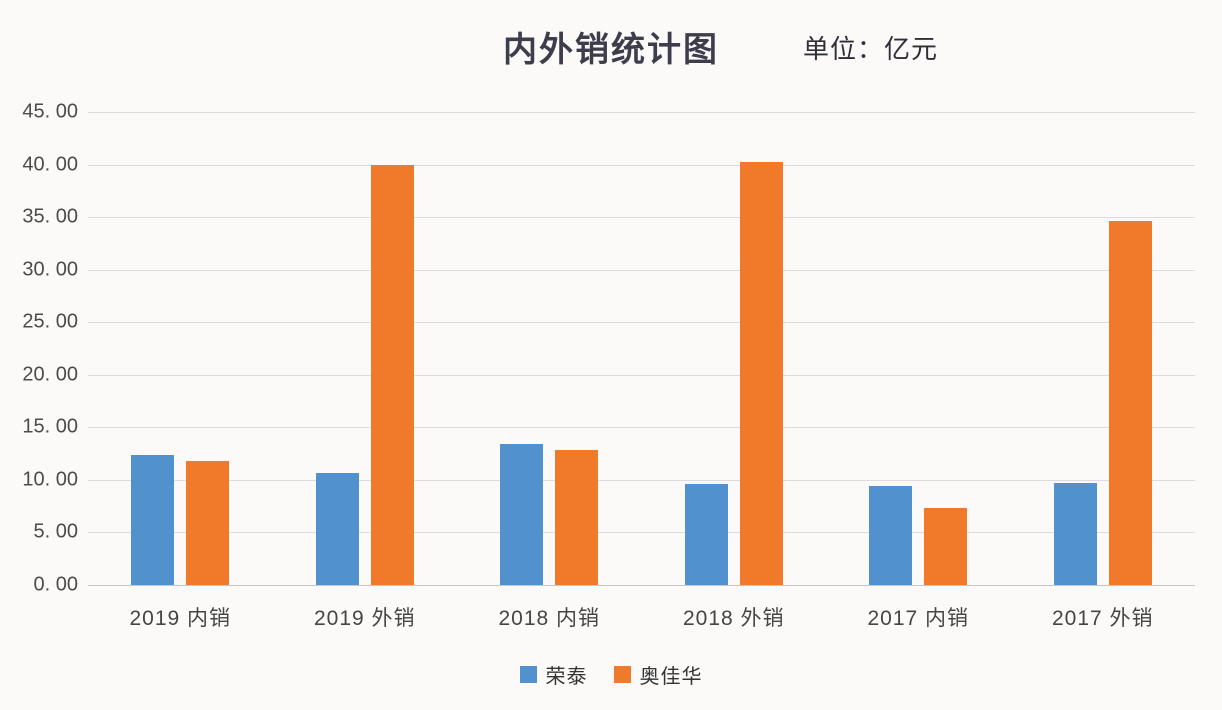 The height and width of the screenshot is (710, 1222). What do you see at coordinates (50, 426) in the screenshot?
I see `y-axis-tick-label: 15. 00` at bounding box center [50, 426].